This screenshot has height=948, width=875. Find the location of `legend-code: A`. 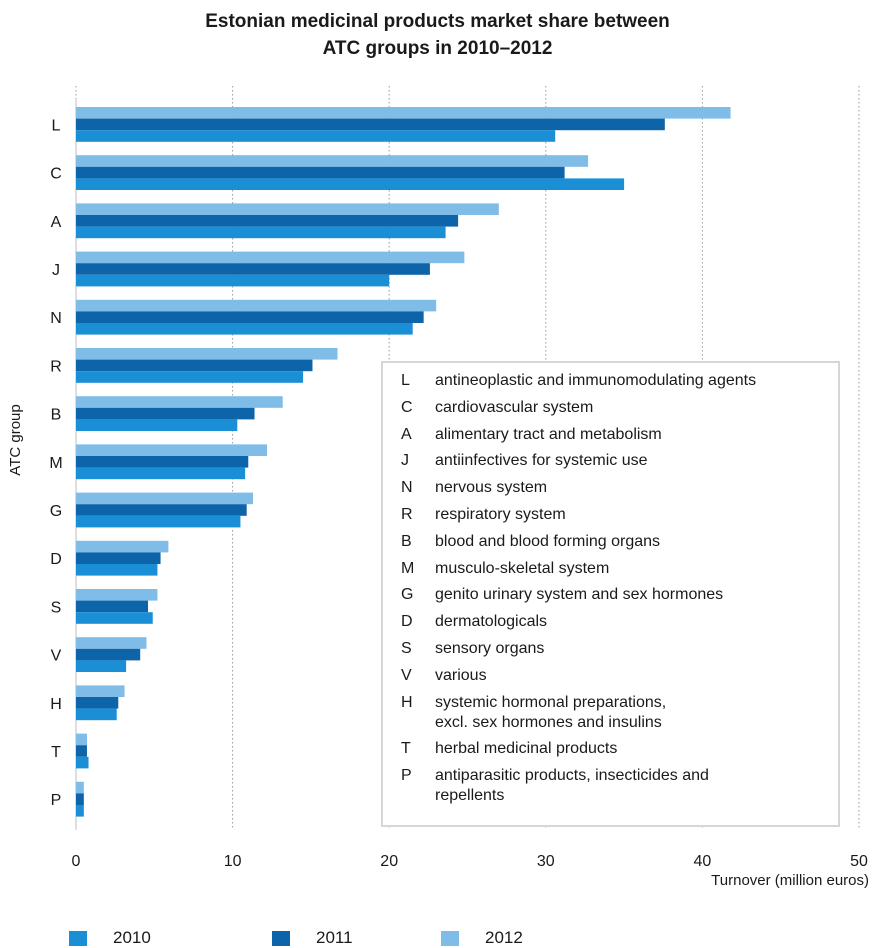

legend-code: A is located at coordinates (406, 434).